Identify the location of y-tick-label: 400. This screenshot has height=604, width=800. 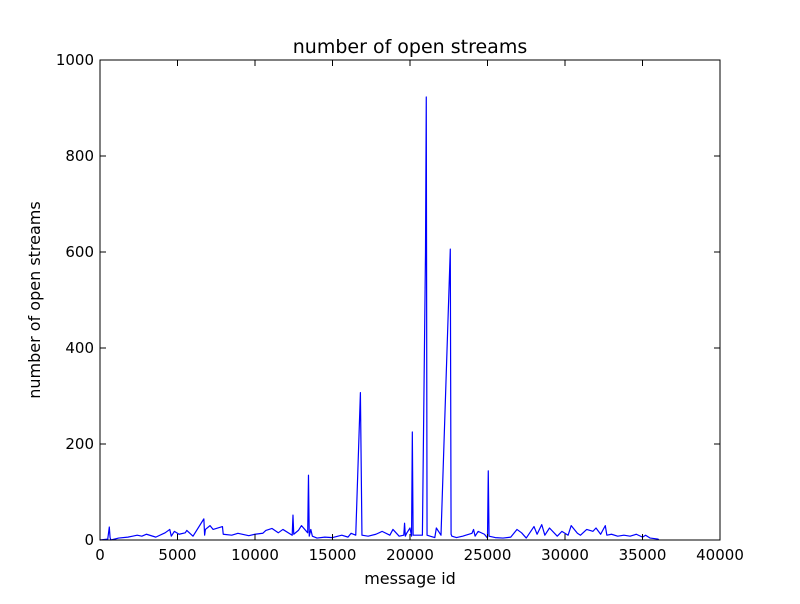
(79, 348).